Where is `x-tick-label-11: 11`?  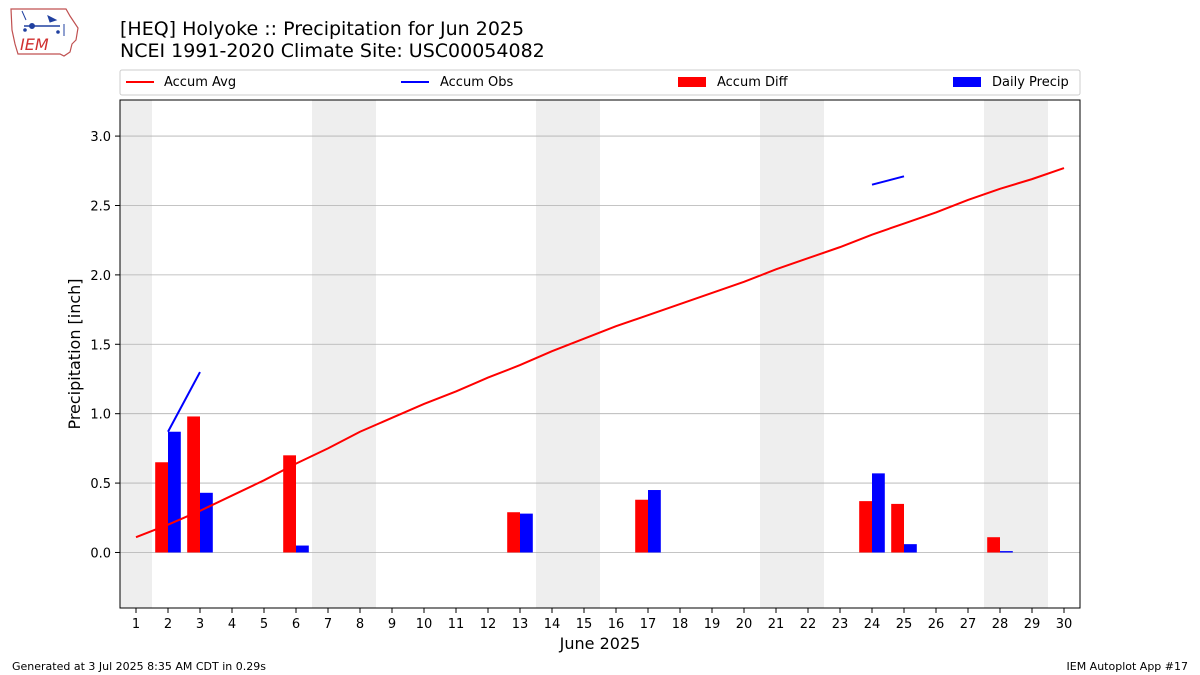 x-tick-label-11: 11 is located at coordinates (456, 624).